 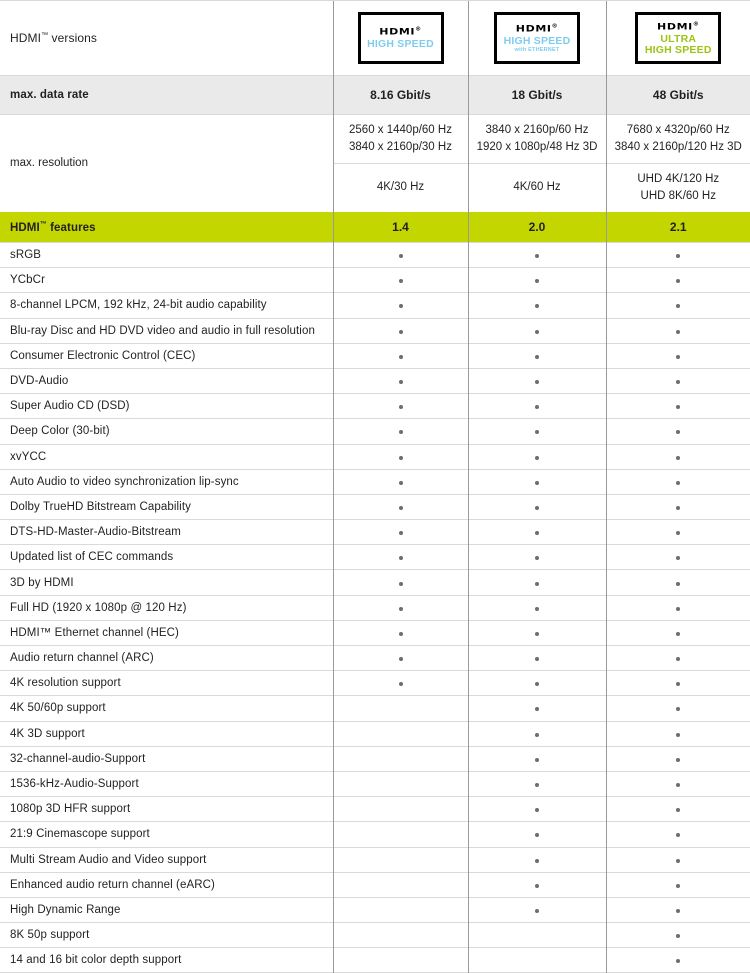 I want to click on cell-badge-high-speed-ethernet: HDMI® HIGH SPEED with ETHERNET, so click(x=537, y=38).